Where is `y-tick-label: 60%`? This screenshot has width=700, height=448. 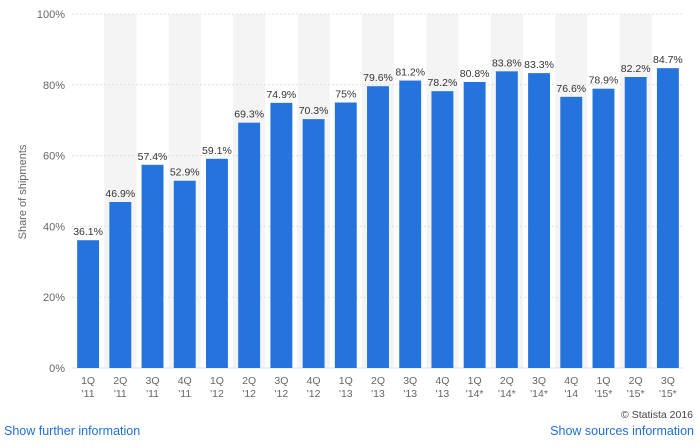 y-tick-label: 60% is located at coordinates (54, 157).